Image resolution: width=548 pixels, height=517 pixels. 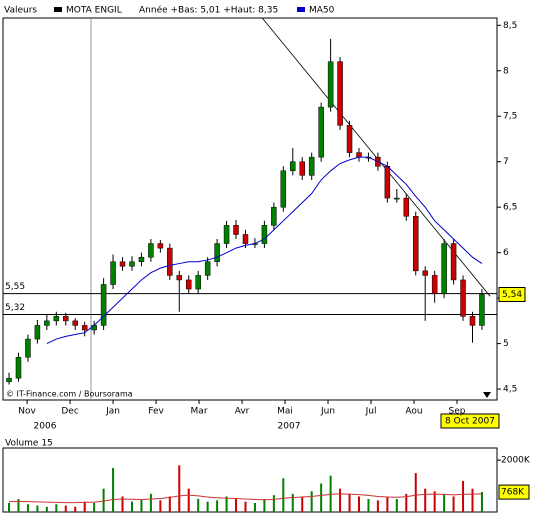 What do you see at coordinates (242, 412) in the screenshot?
I see `x-tick-label: Avr` at bounding box center [242, 412].